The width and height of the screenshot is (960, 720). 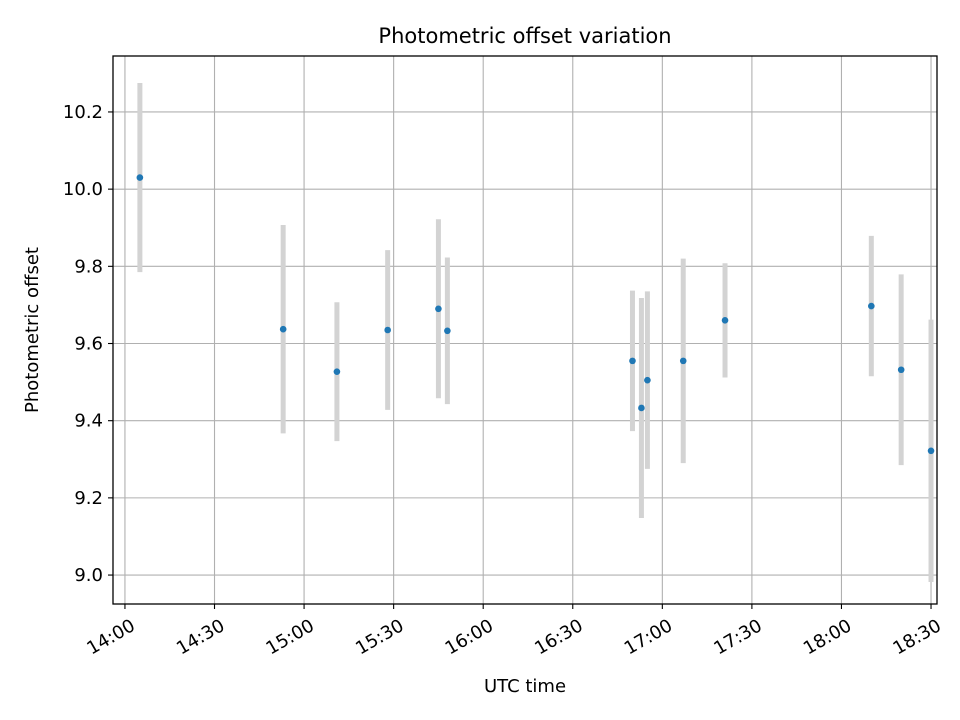 I want to click on y-tick-label: 9.8, so click(x=88, y=266).